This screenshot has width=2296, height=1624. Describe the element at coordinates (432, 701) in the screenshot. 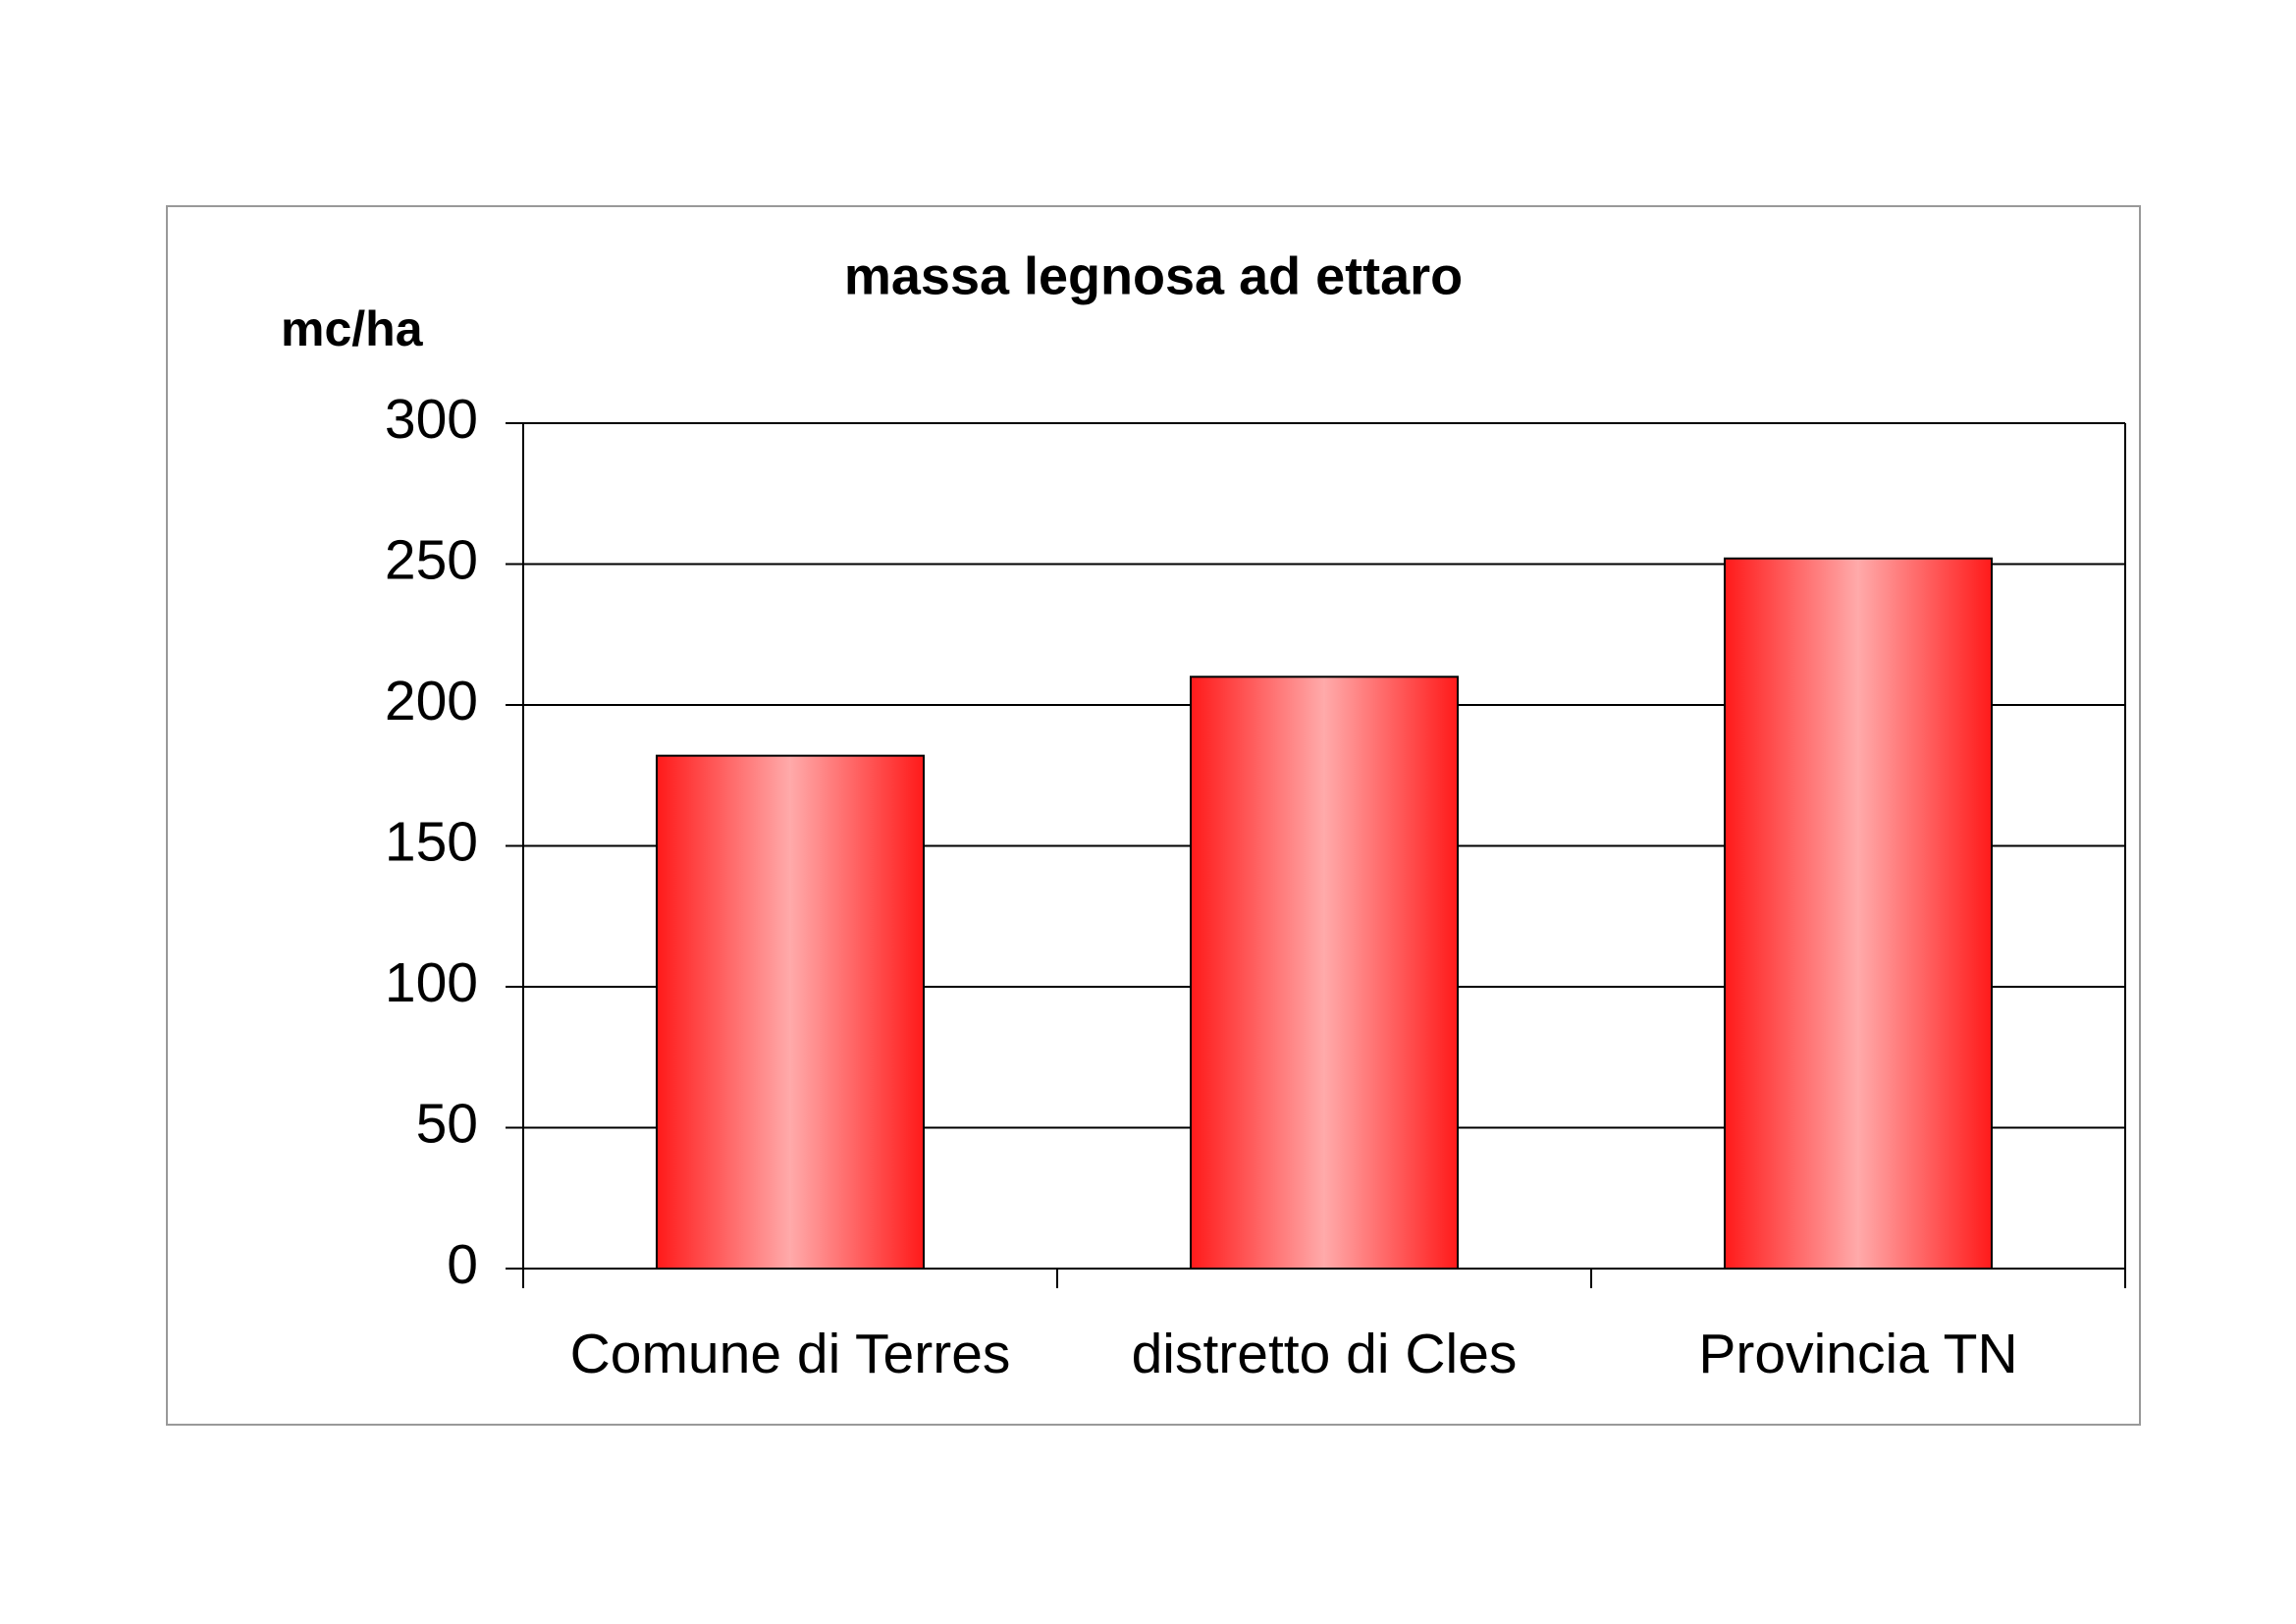

I see `y-tick-label: 200` at that location.